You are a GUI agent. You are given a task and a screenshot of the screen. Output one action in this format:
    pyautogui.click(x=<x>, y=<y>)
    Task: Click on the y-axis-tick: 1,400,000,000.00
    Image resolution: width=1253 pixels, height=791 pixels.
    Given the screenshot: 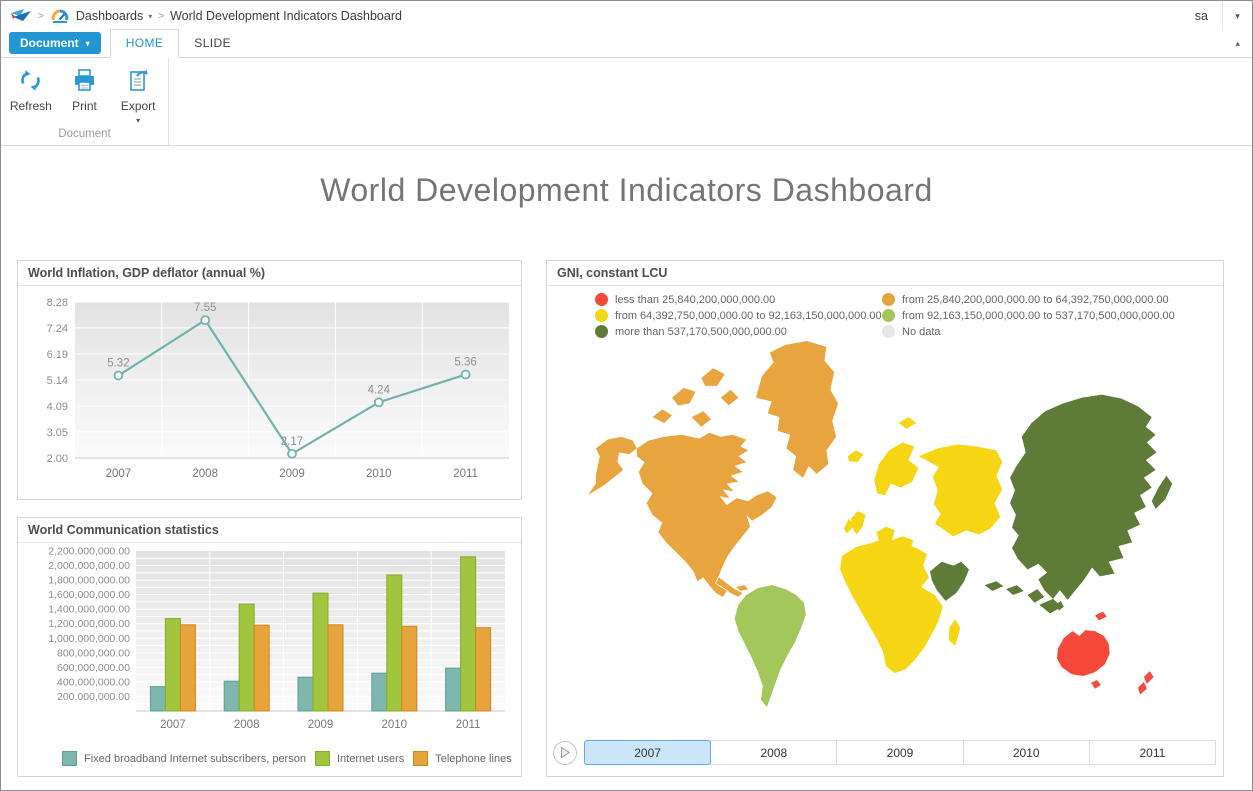 What is the action you would take?
    pyautogui.click(x=89, y=610)
    